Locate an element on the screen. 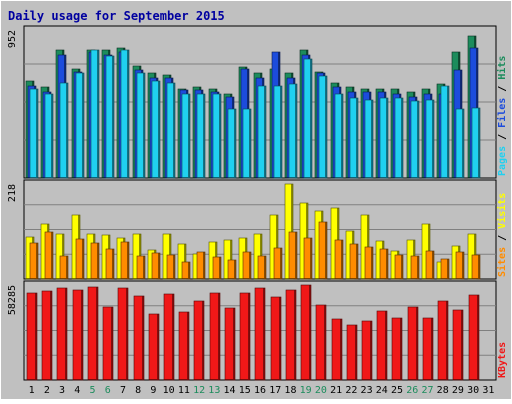  bar-sites-day-19-outline is located at coordinates (308, 258).